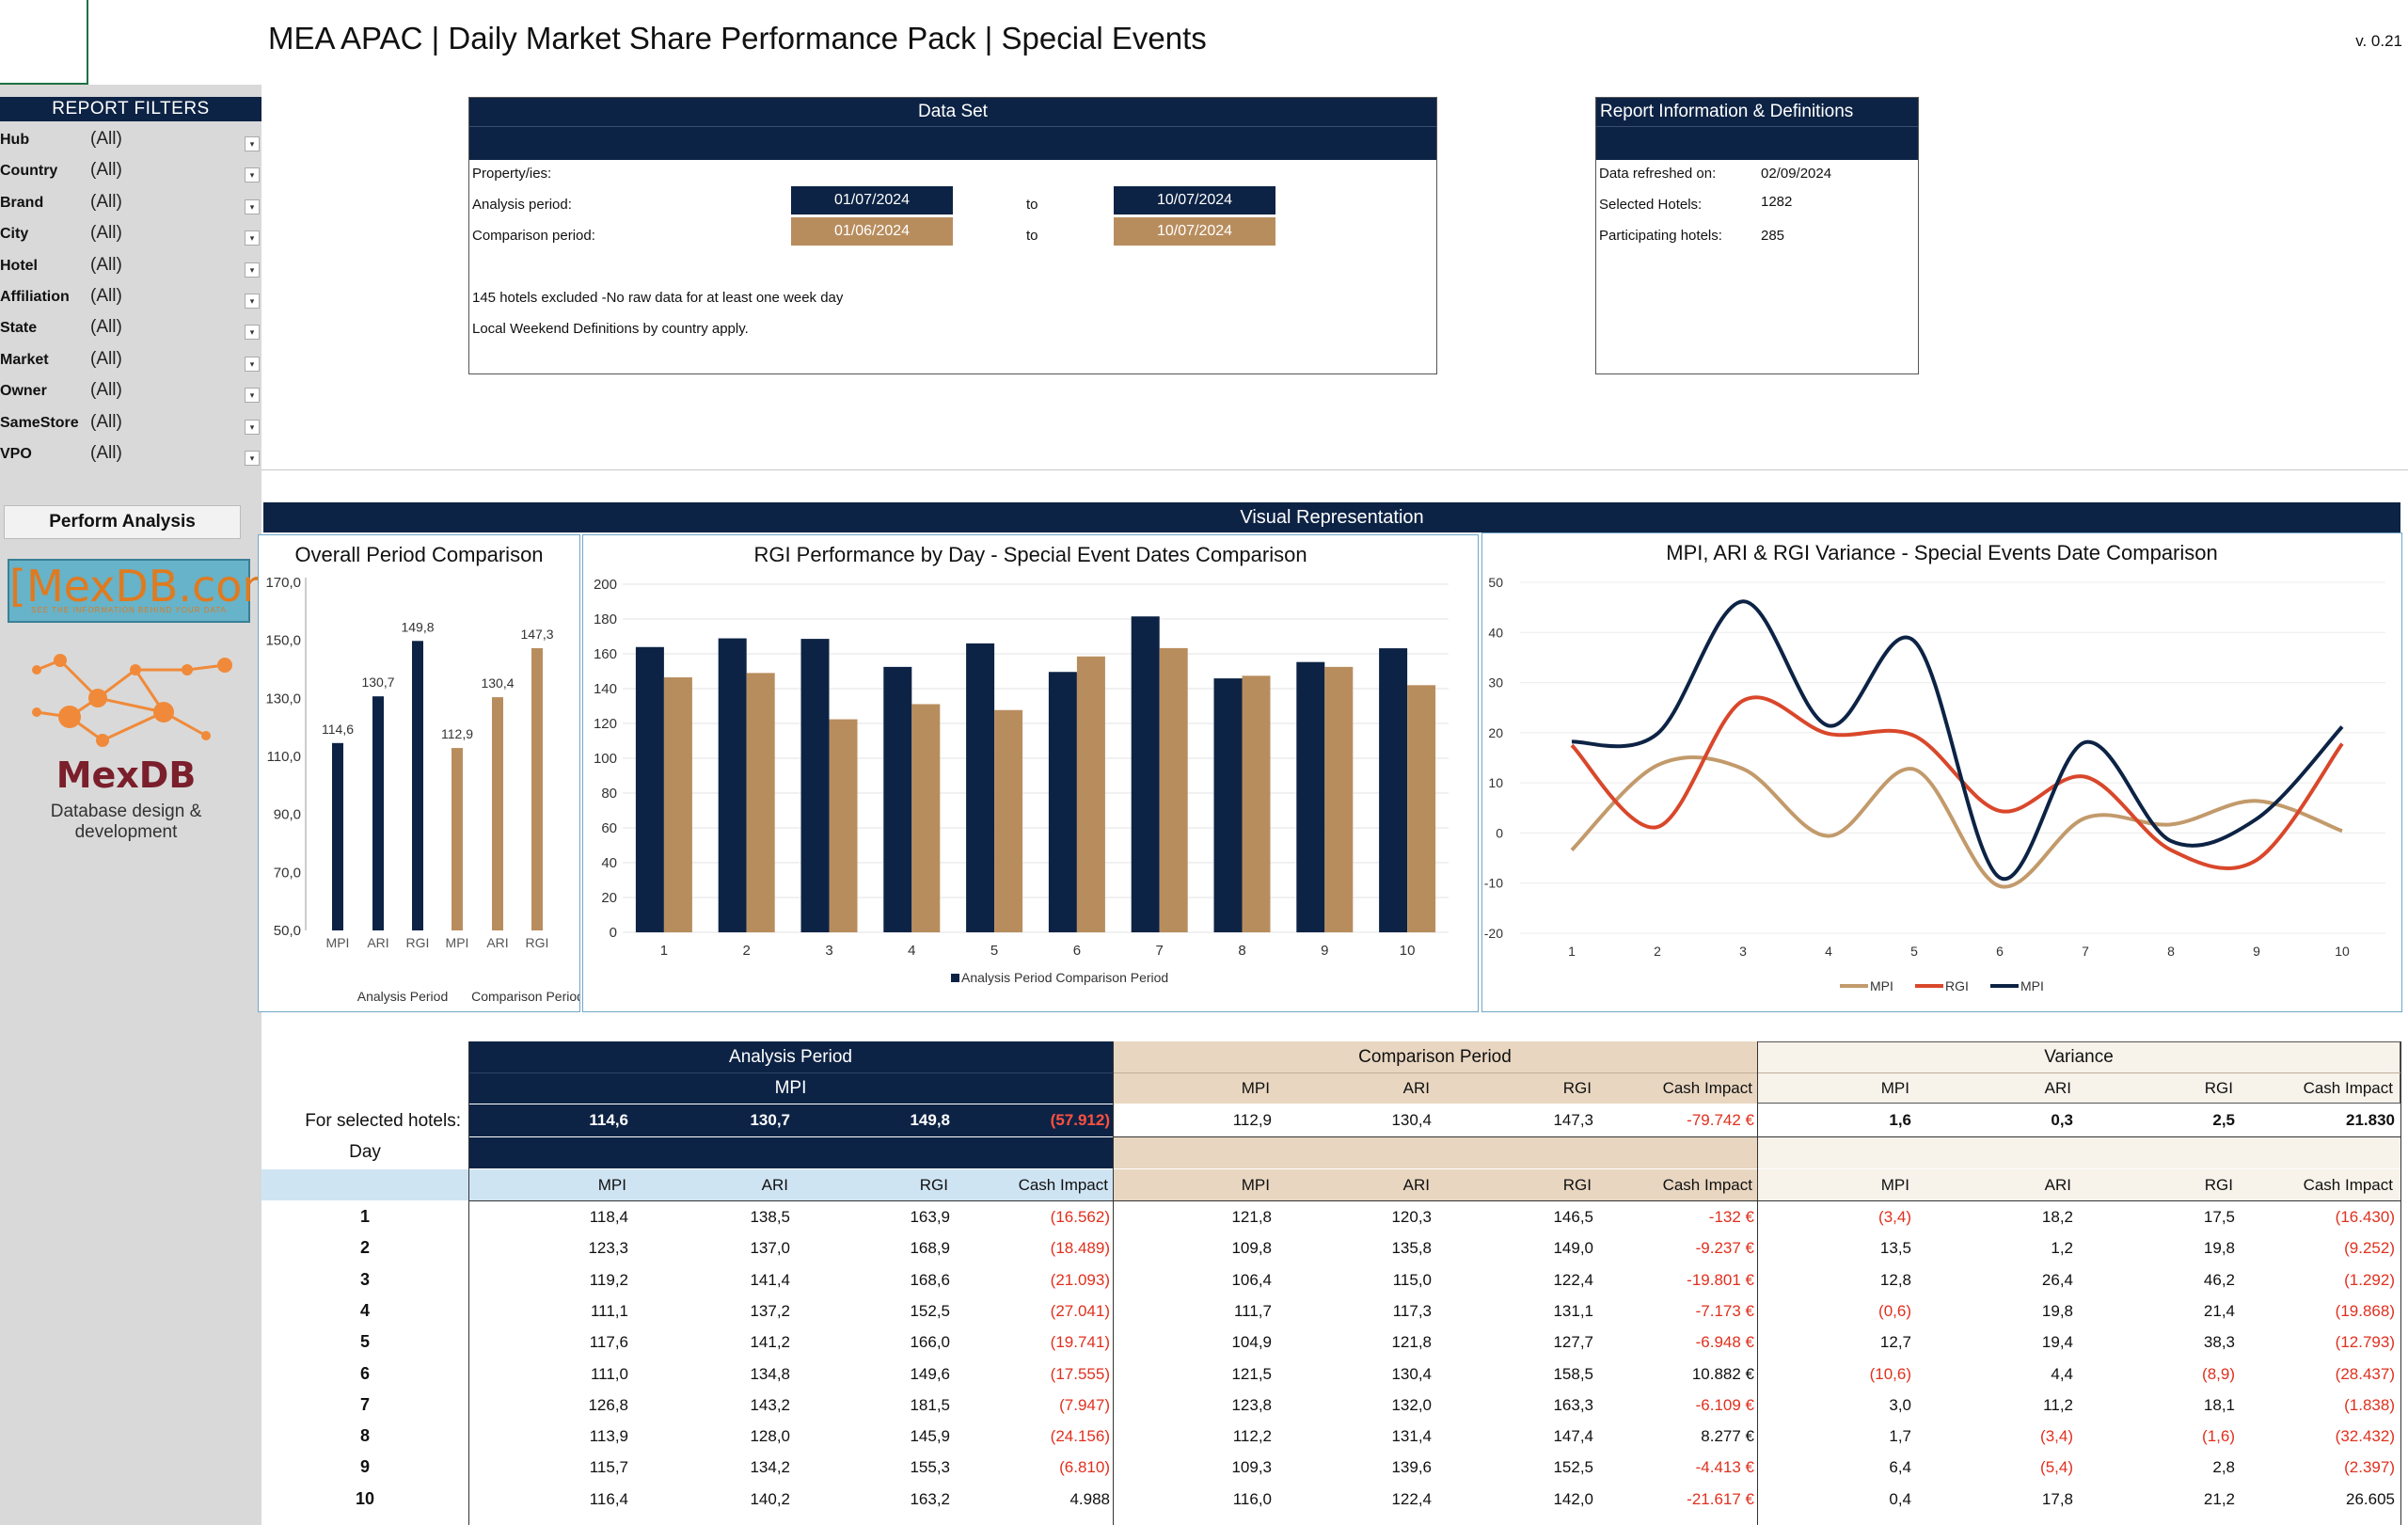 The width and height of the screenshot is (2408, 1525). What do you see at coordinates (458, 839) in the screenshot?
I see `bar-mpi` at bounding box center [458, 839].